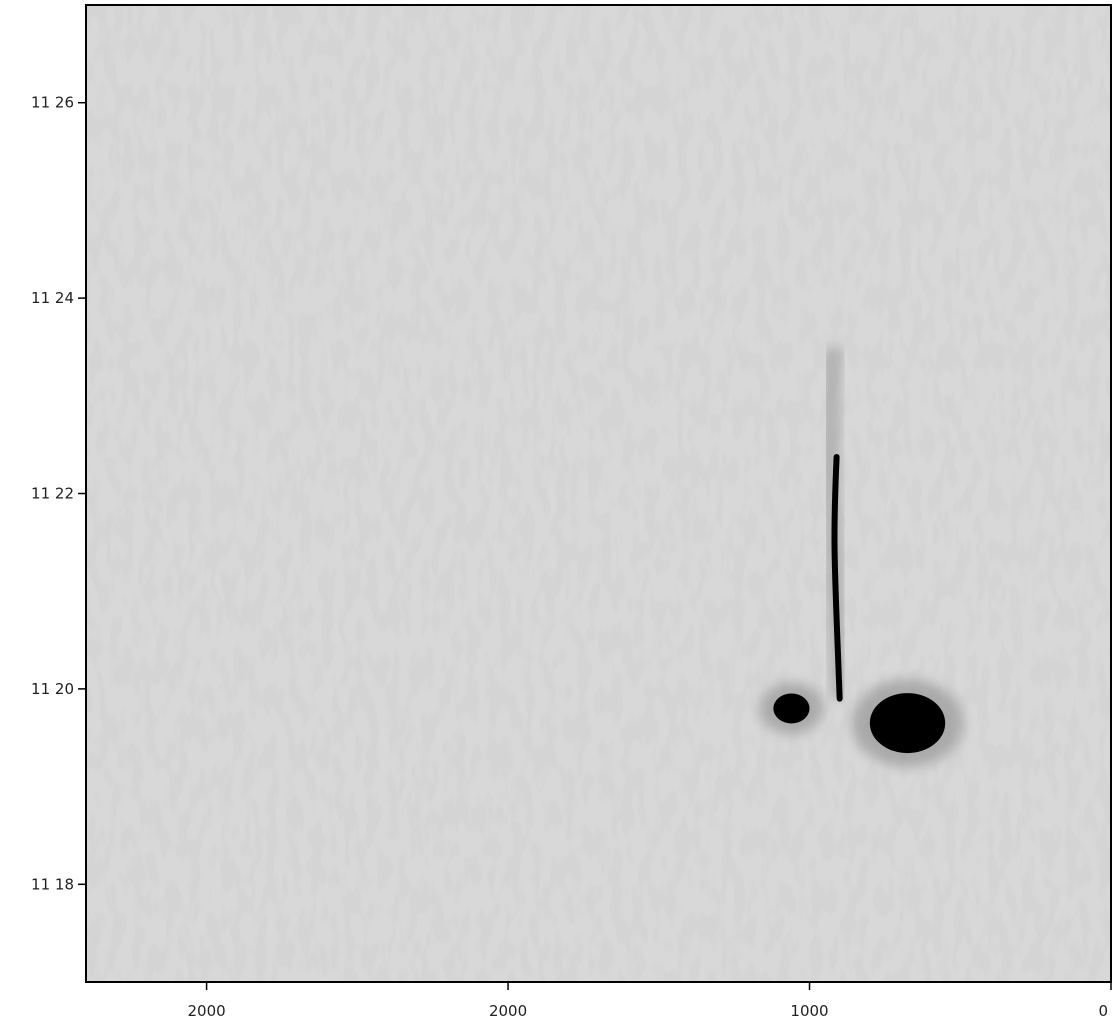  What do you see at coordinates (809, 1011) in the screenshot?
I see `x-tick-label-2: 1000` at bounding box center [809, 1011].